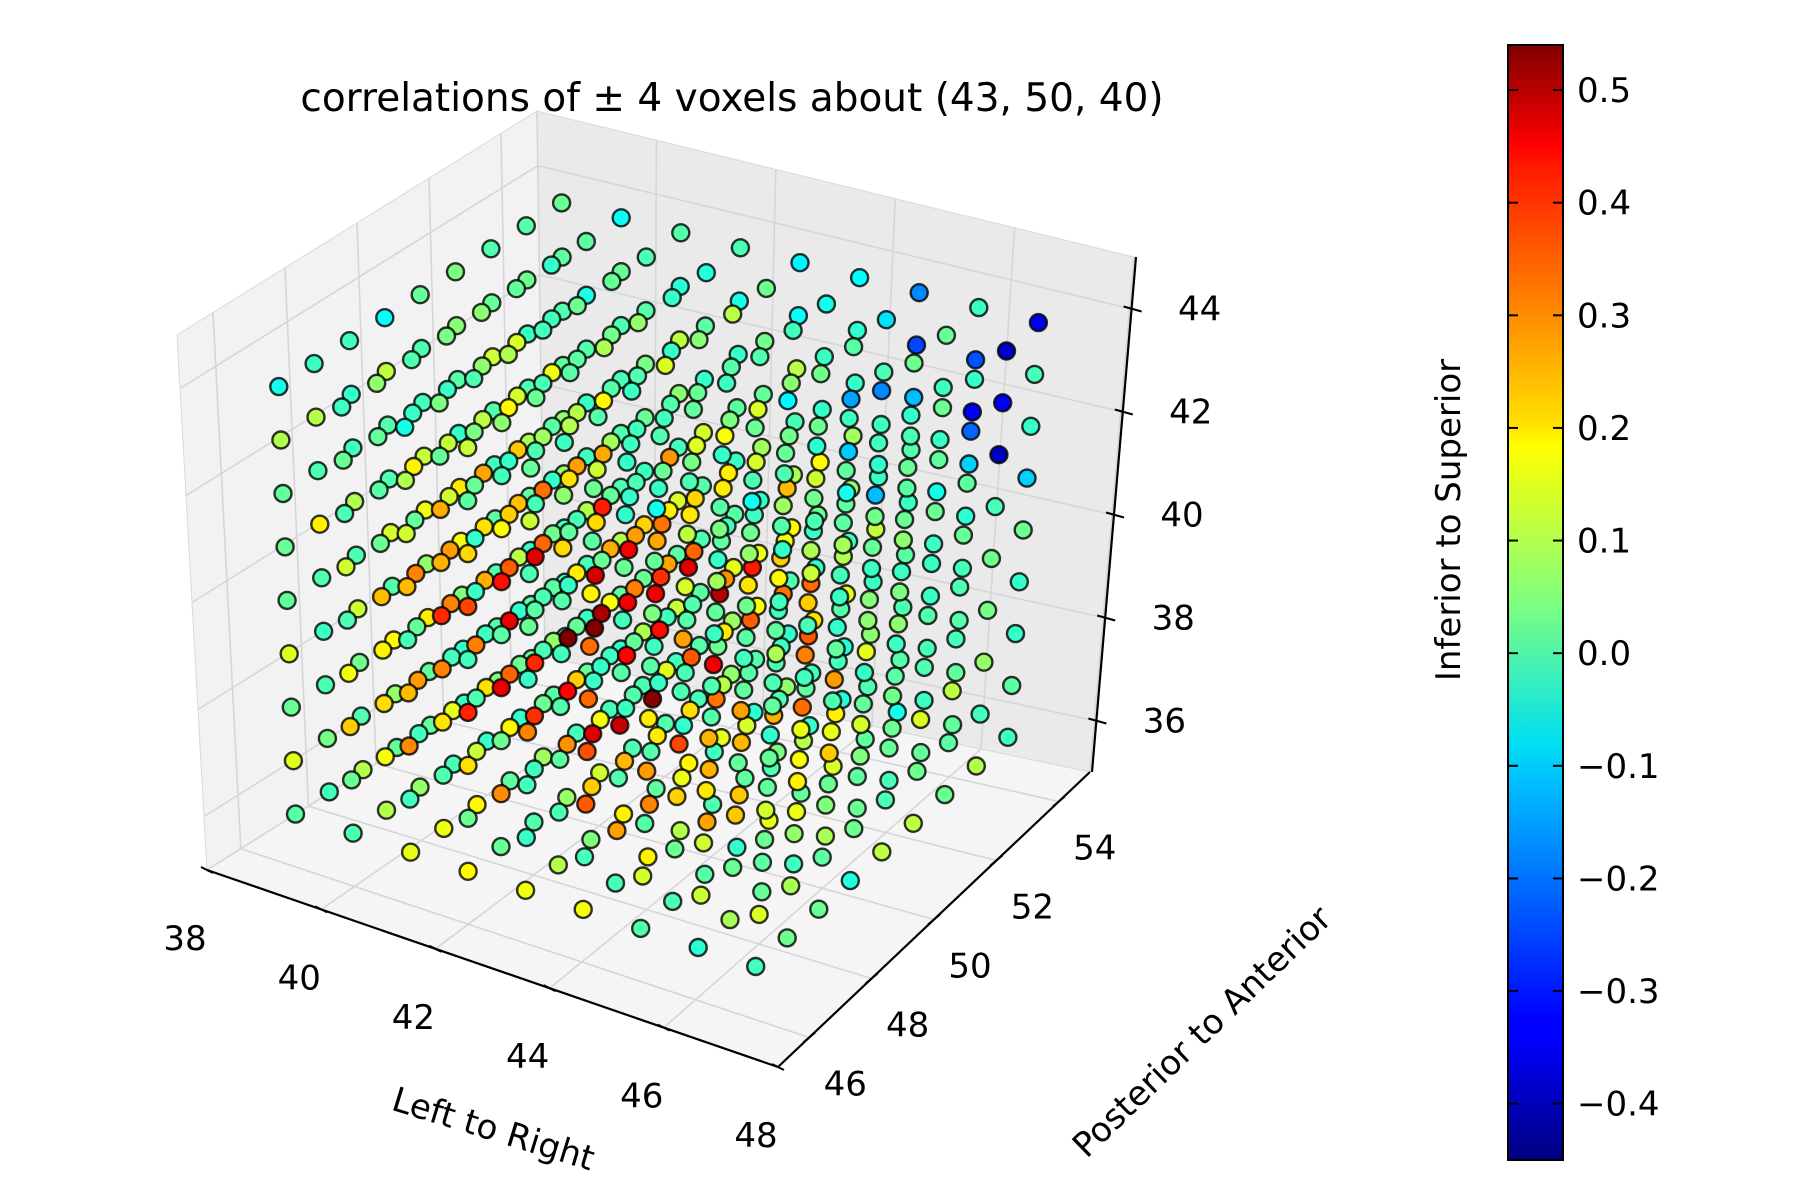 This screenshot has height=1200, width=1800. I want to click on x-tick-label: 48, so click(755, 1136).